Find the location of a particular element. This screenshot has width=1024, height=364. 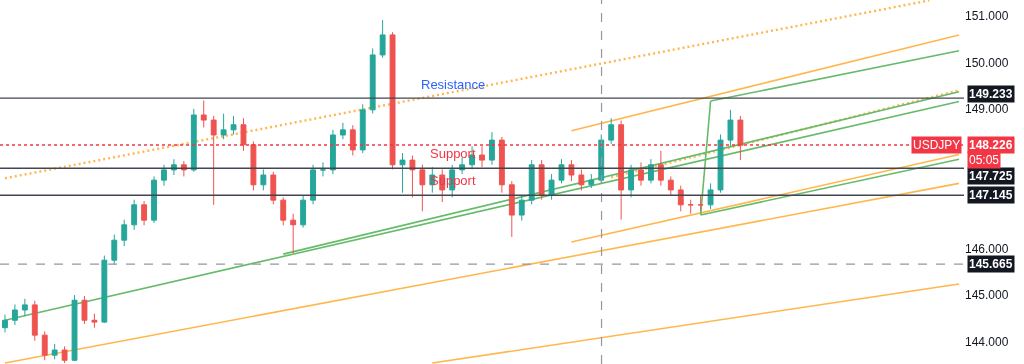

y-tick-label: 151.000 is located at coordinates (987, 16).